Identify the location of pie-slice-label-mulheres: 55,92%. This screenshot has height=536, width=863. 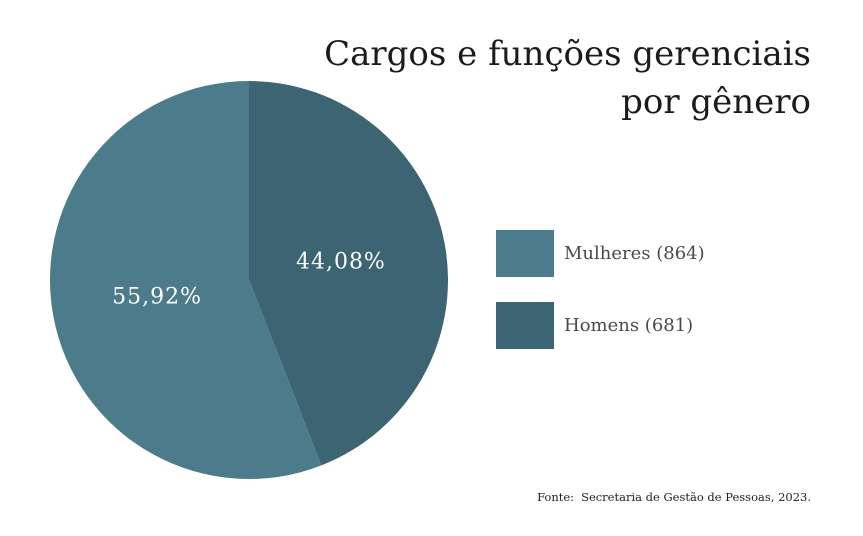
(157, 296).